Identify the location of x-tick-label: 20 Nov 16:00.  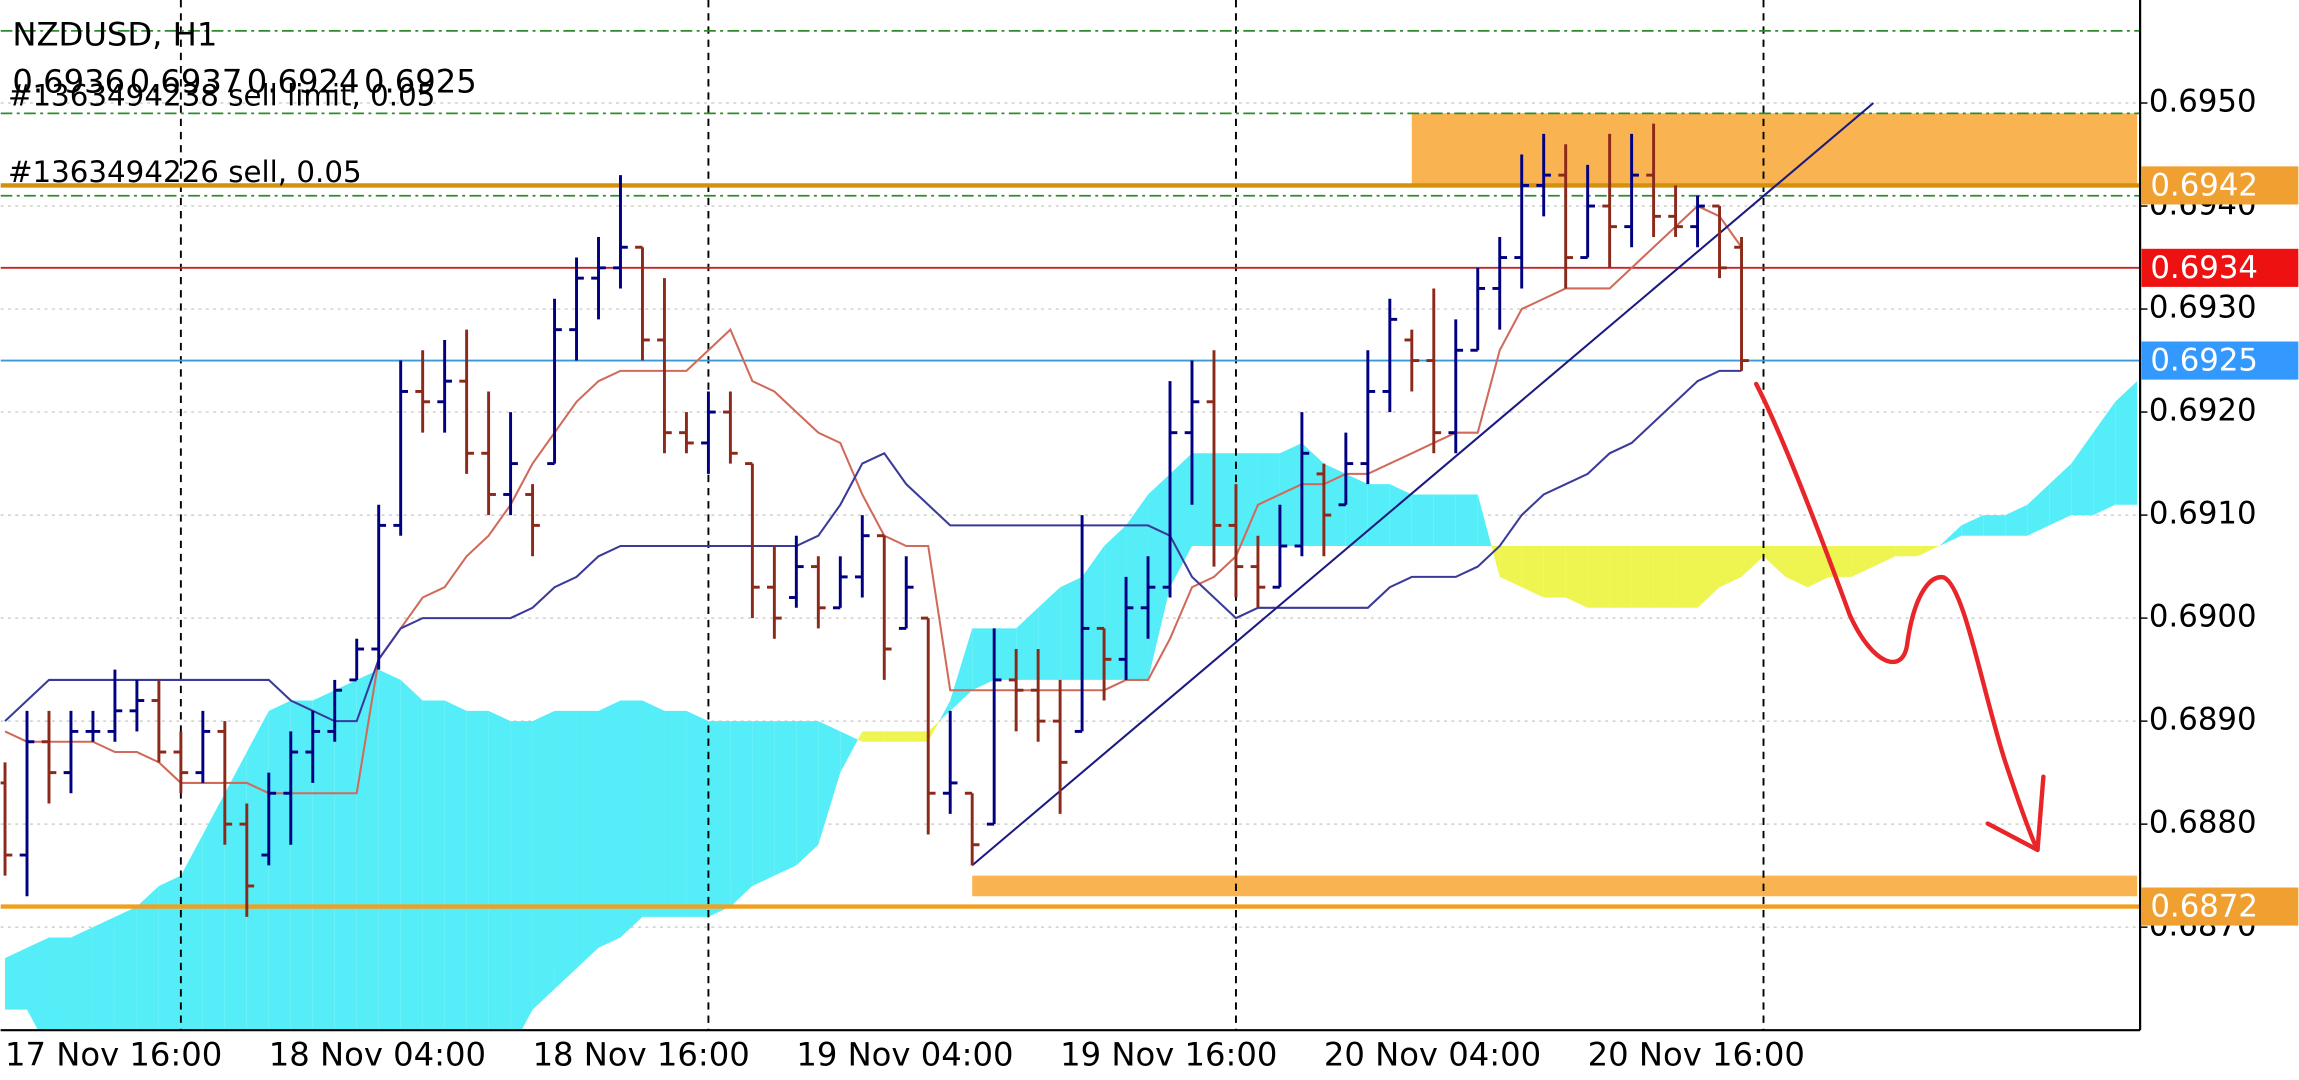
(1696, 1055).